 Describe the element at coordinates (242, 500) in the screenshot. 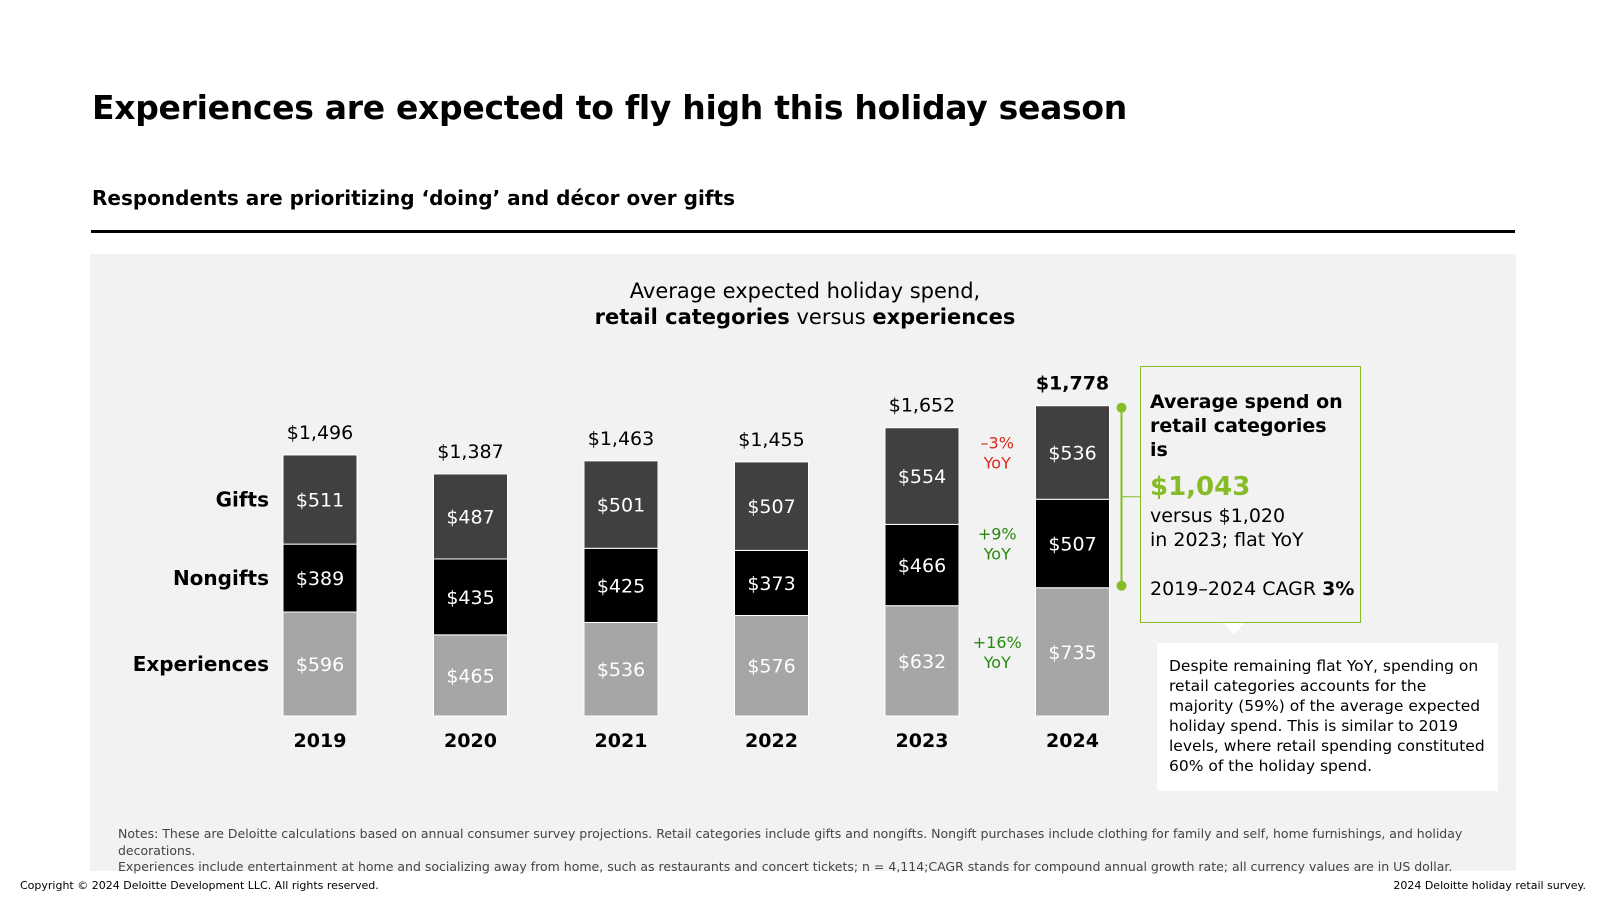

I see `series-label-gifts: Gifts` at that location.